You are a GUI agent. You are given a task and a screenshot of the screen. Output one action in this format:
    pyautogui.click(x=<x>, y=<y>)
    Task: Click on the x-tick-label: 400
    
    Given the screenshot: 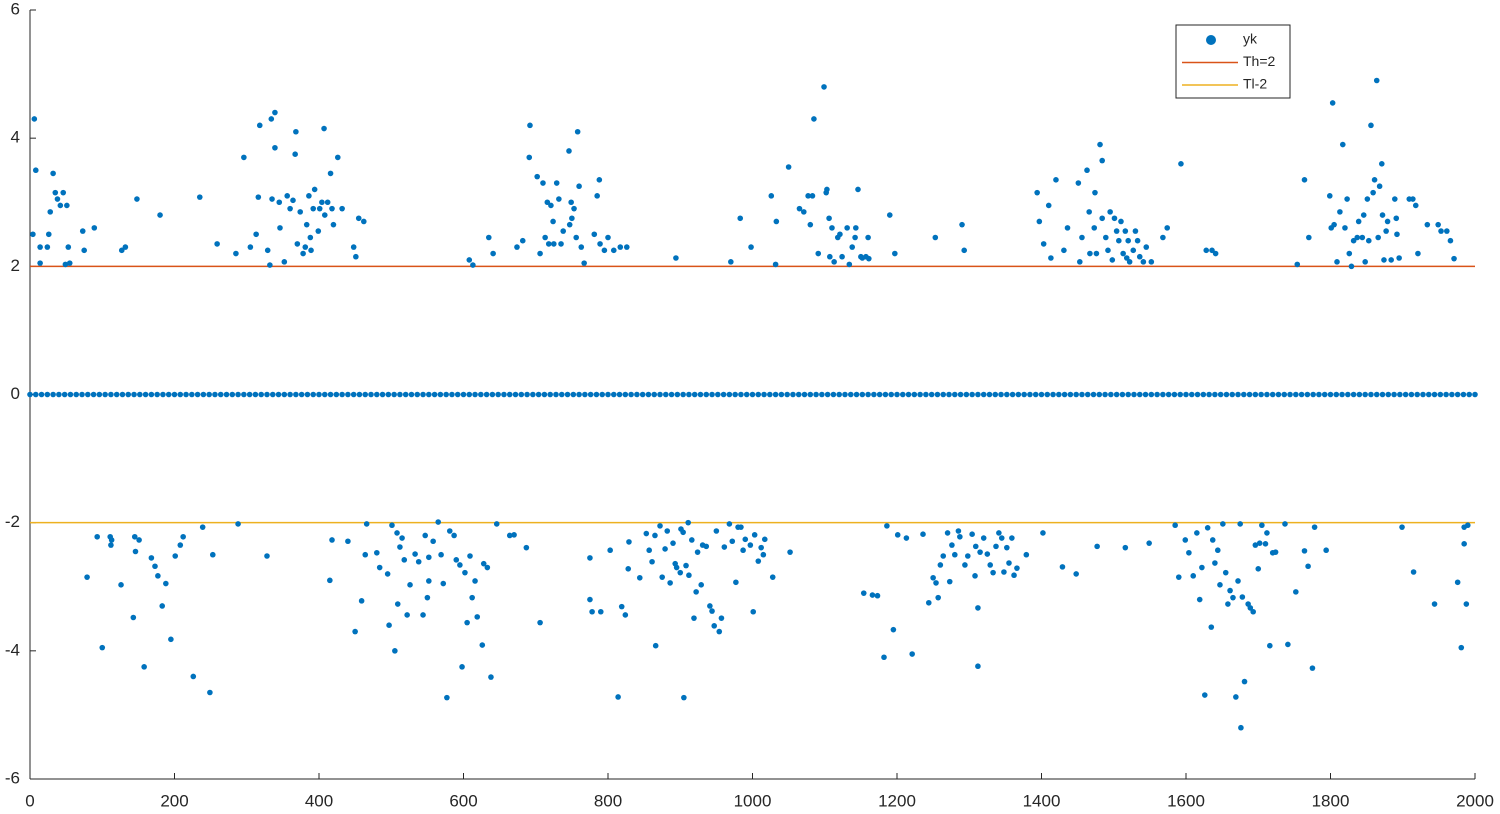 What is the action you would take?
    pyautogui.click(x=319, y=800)
    